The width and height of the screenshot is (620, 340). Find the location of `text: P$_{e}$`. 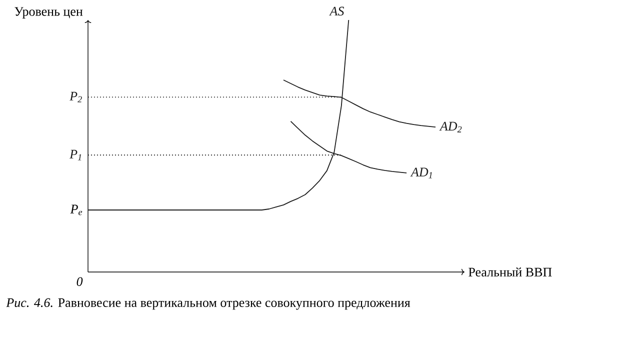

text: P$_{e}$ is located at coordinates (76, 210).